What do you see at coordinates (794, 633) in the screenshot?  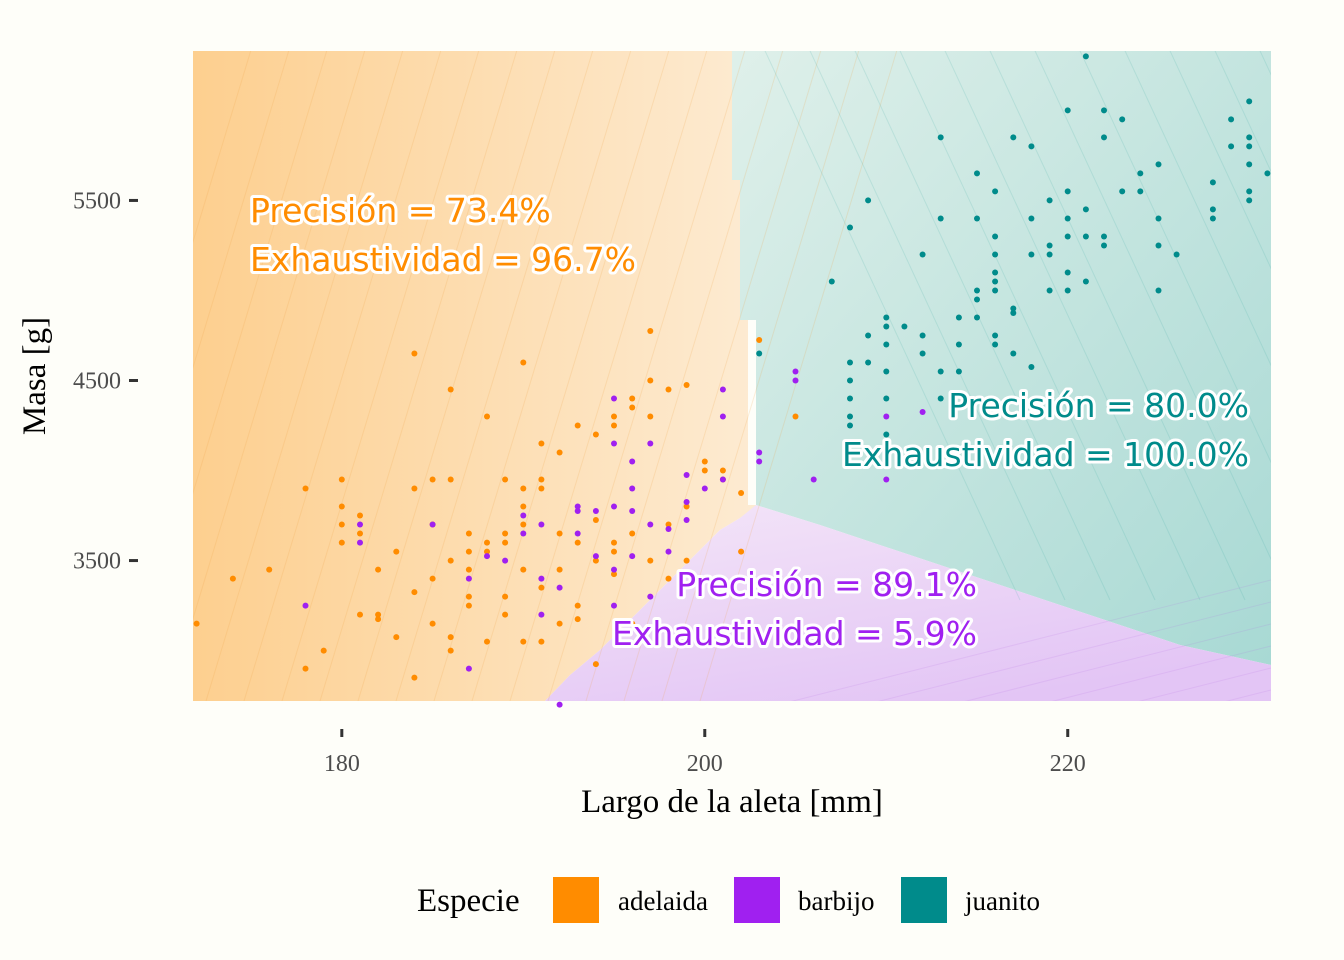 I see `annotation-barbijo-recall: Exhaustividad = 5.9%` at bounding box center [794, 633].